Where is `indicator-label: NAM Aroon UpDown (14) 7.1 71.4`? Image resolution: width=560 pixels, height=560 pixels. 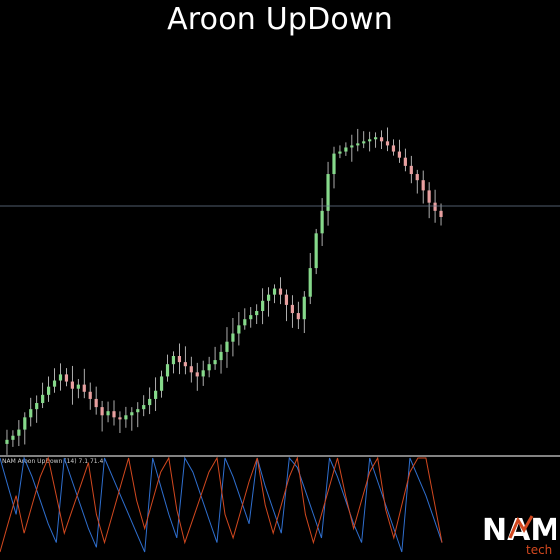
indicator-label: NAM Aroon UpDown (14) 7.1 71.4 is located at coordinates (52, 461).